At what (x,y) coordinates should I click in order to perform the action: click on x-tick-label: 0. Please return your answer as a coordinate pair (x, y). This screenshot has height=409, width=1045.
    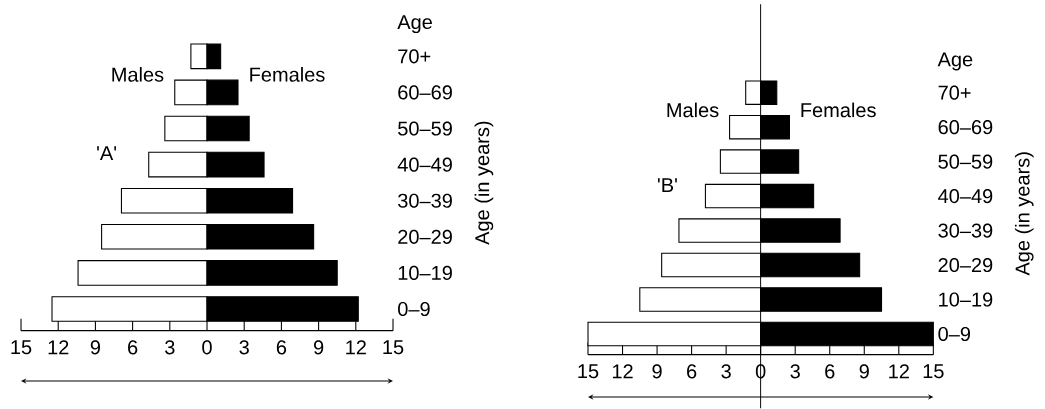
    Looking at the image, I should click on (207, 347).